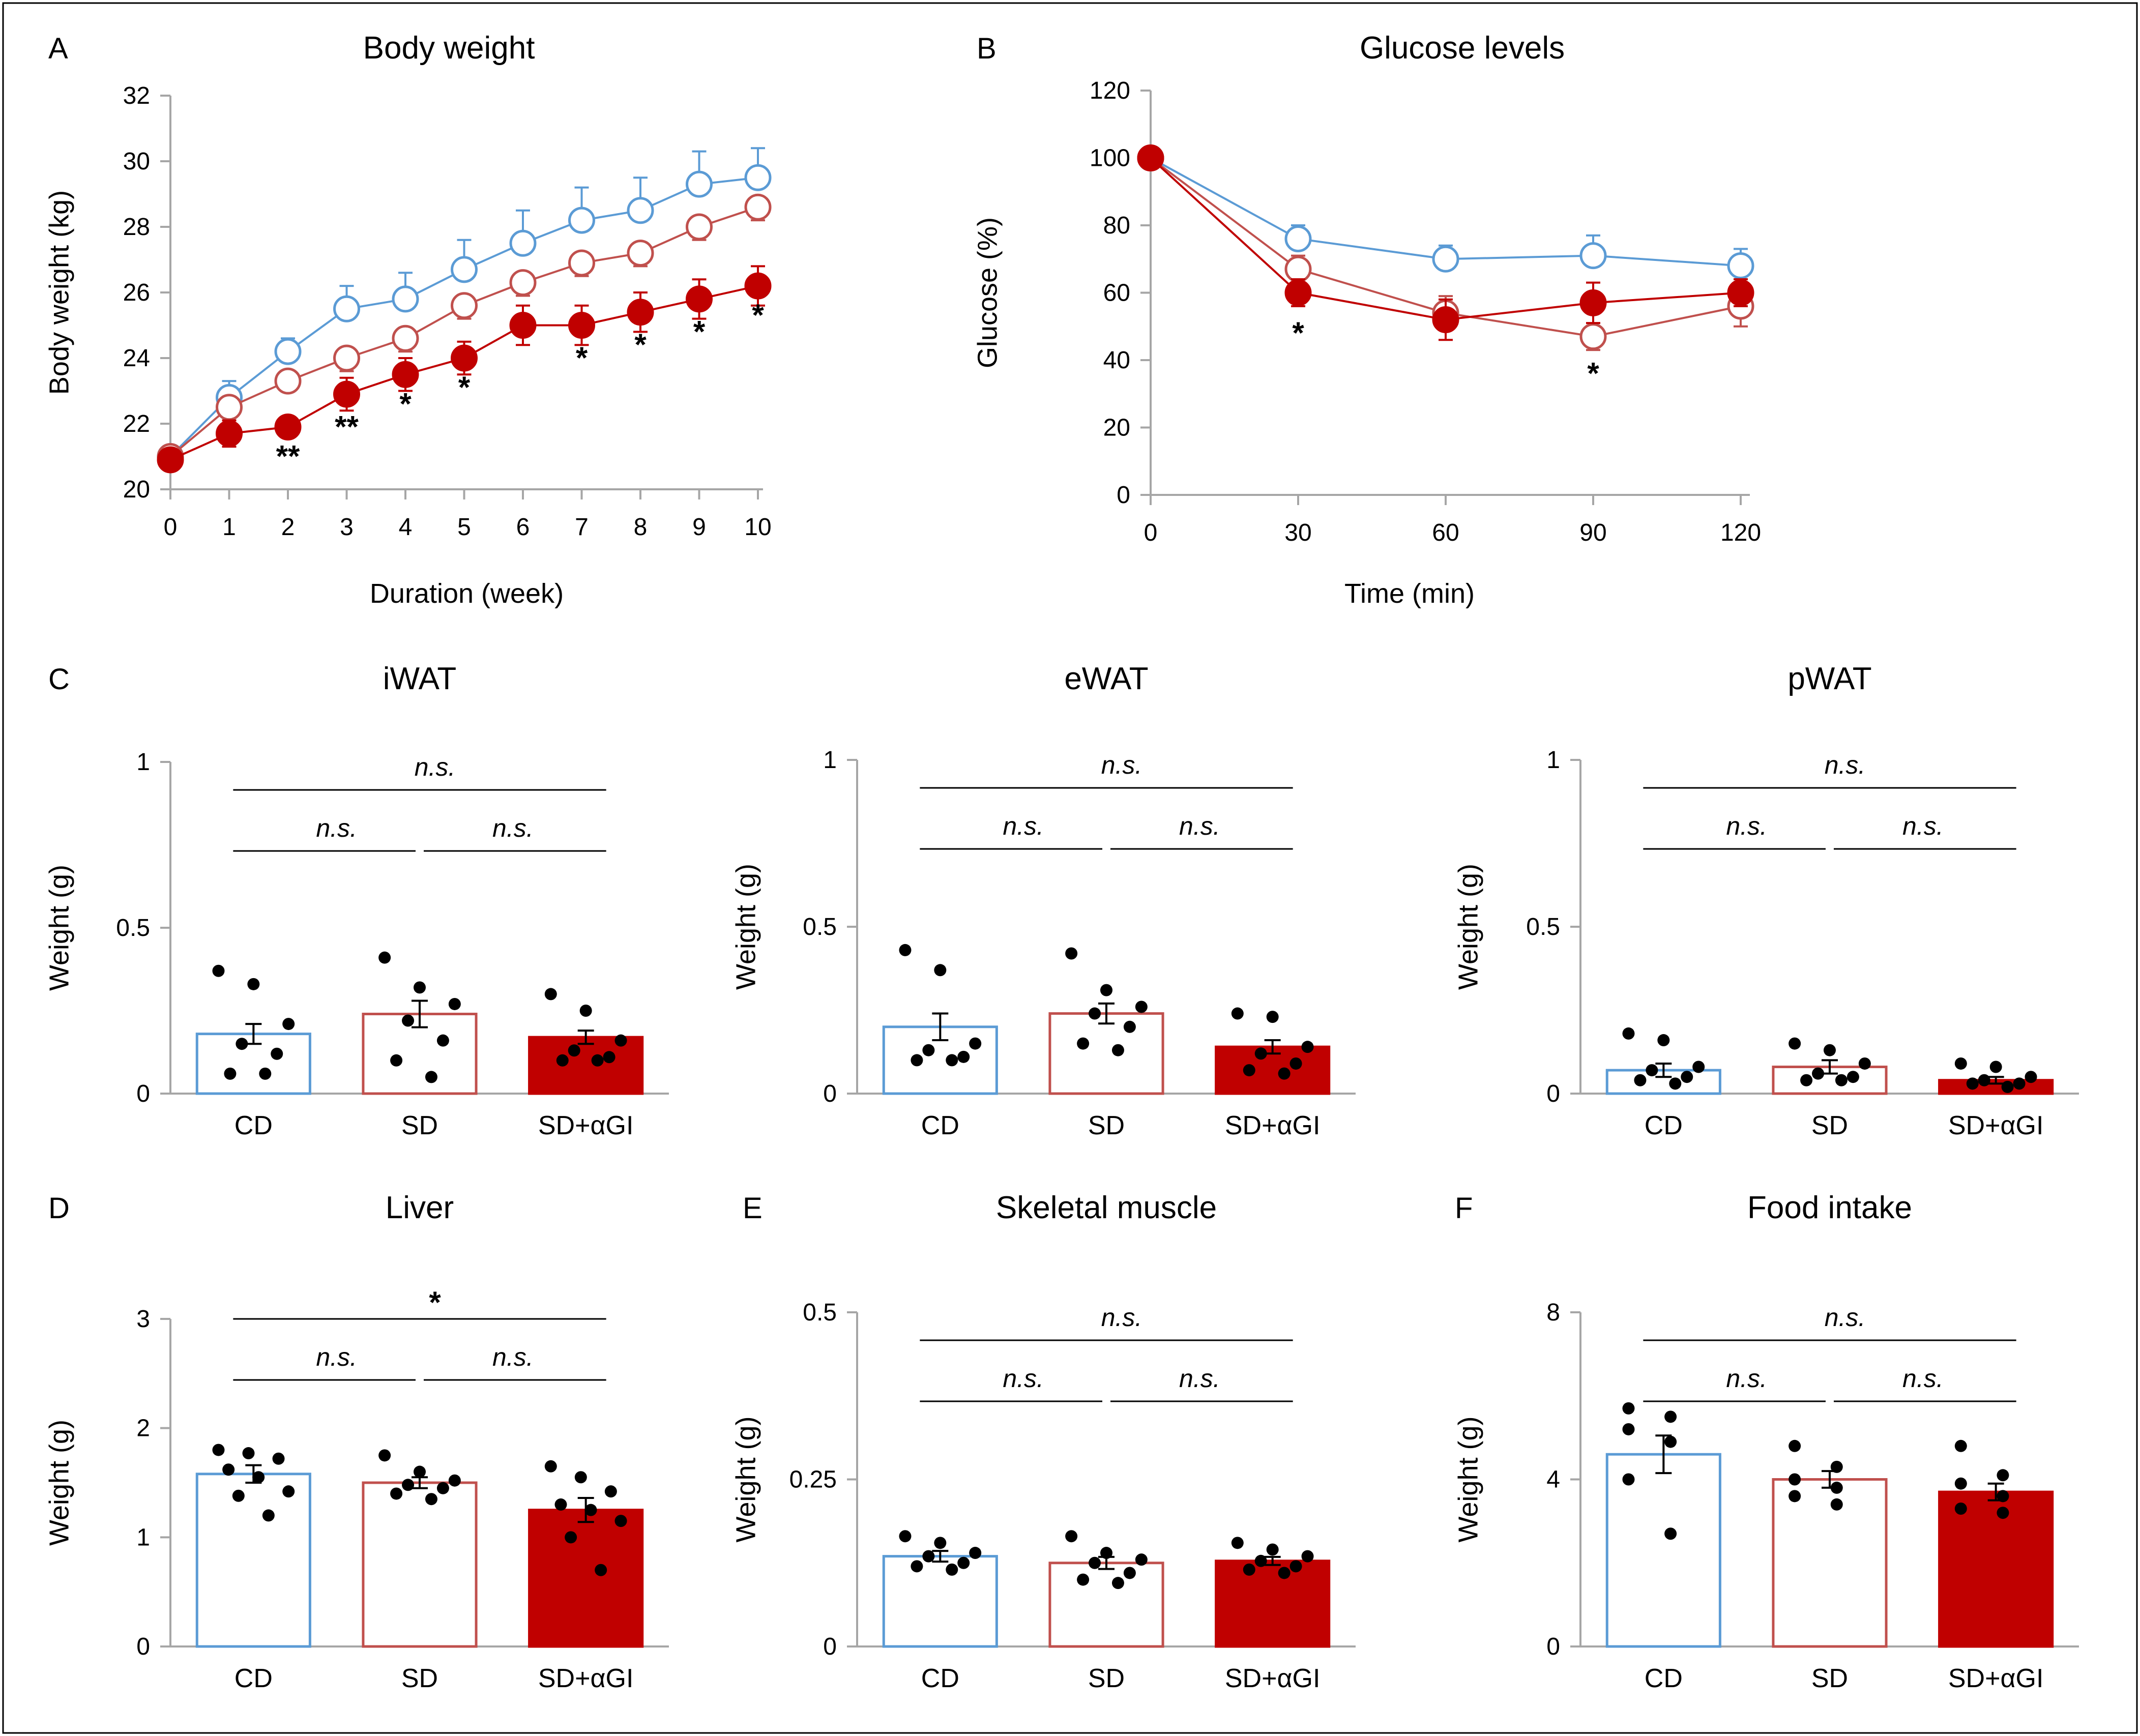  Describe the element at coordinates (143, 1428) in the screenshot. I see `y-tick-label: 2` at that location.